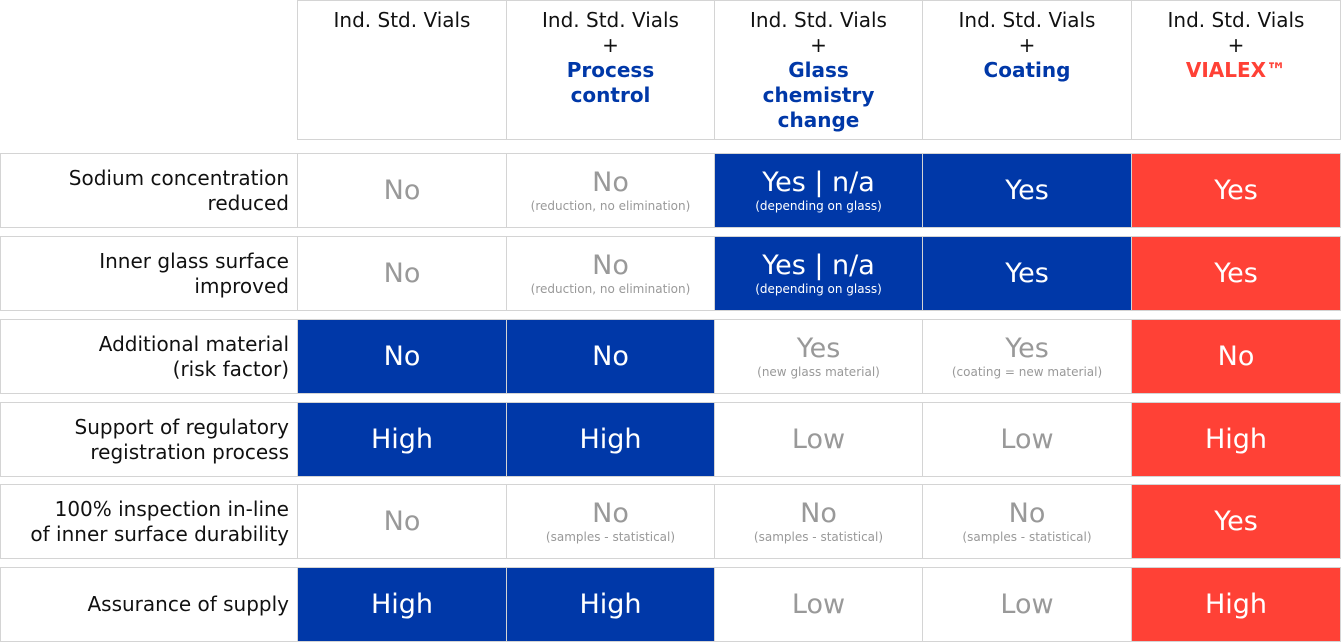 The height and width of the screenshot is (642, 1341). Describe the element at coordinates (610, 70) in the screenshot. I see `column-header: Ind. Std. Vials + Process control` at that location.